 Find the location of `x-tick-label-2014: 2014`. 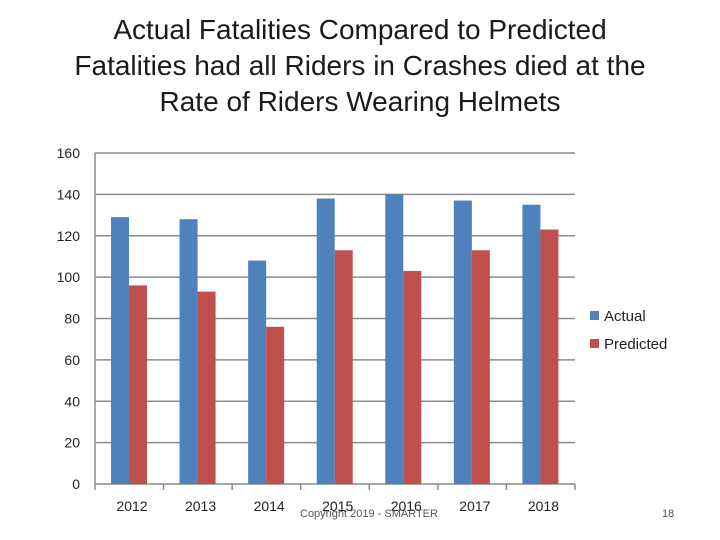

x-tick-label-2014: 2014 is located at coordinates (269, 506).